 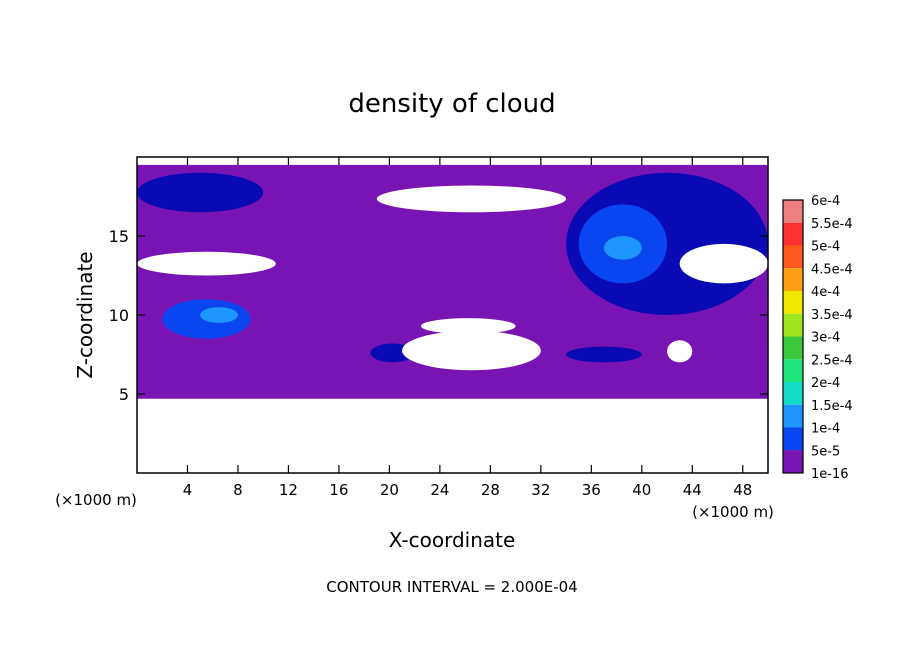 I want to click on colorbar-label: 3.5e-4, so click(x=832, y=315).